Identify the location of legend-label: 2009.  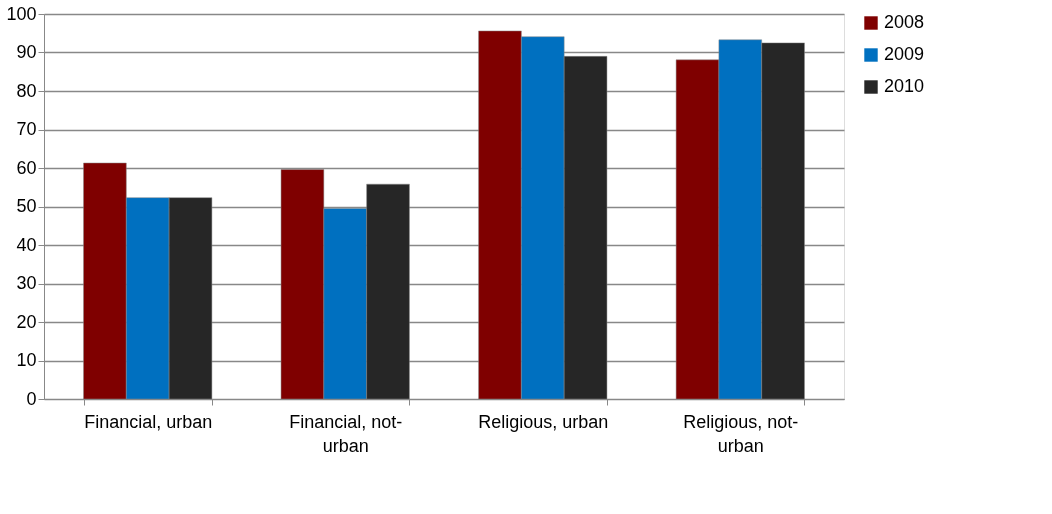
(904, 54).